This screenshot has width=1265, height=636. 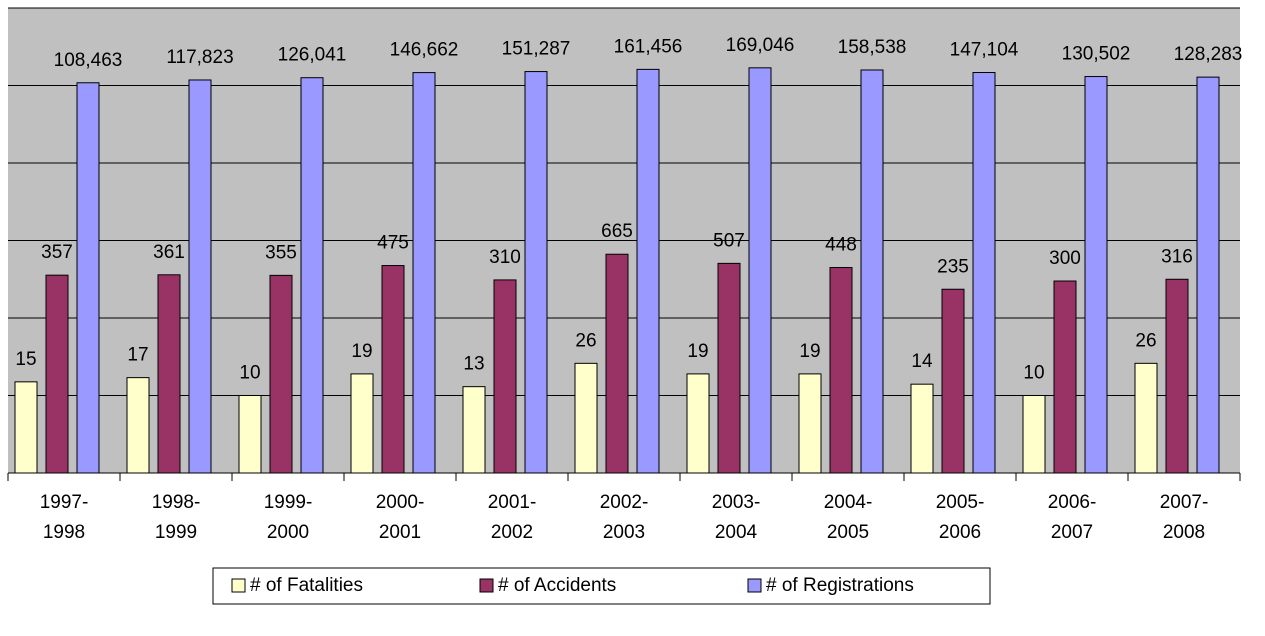 What do you see at coordinates (1065, 258) in the screenshot?
I see `data-label: 300` at bounding box center [1065, 258].